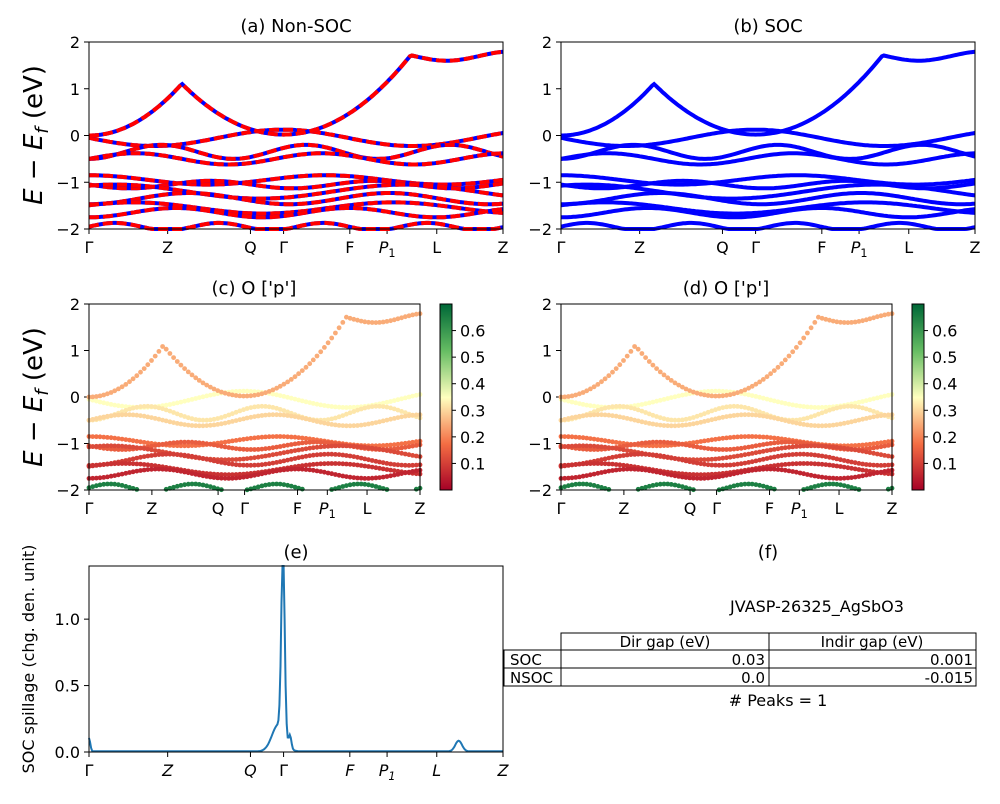 The height and width of the screenshot is (804, 1000). Describe the element at coordinates (726, 397) in the screenshot. I see `panel-d-frame` at that location.